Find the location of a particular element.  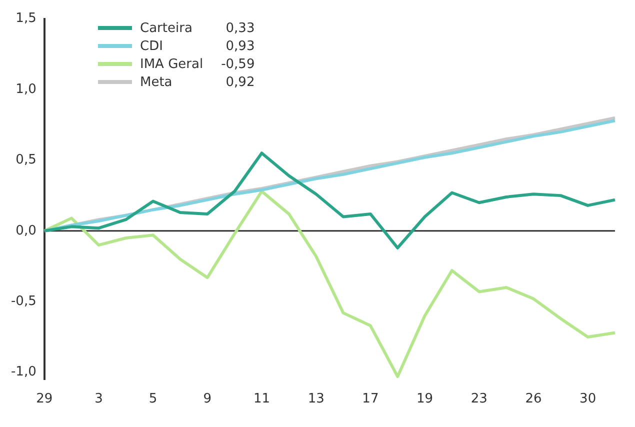

legend-label: CDI is located at coordinates (152, 47).